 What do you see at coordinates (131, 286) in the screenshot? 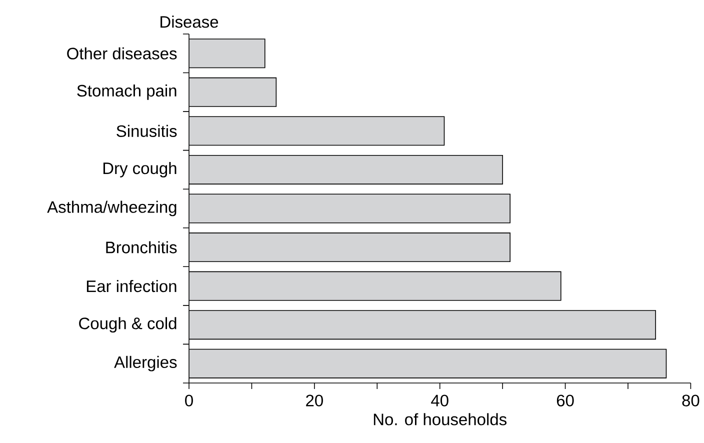
I see `y-tick-label: Ear infection` at bounding box center [131, 286].